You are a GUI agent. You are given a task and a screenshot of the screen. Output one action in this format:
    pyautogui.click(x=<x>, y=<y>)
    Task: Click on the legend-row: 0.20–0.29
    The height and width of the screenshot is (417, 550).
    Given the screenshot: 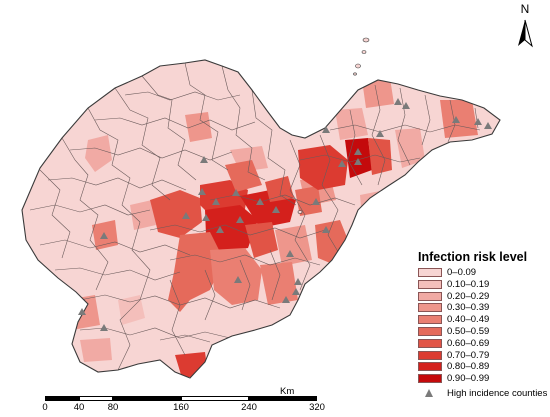 What is the action you would take?
    pyautogui.click(x=479, y=297)
    